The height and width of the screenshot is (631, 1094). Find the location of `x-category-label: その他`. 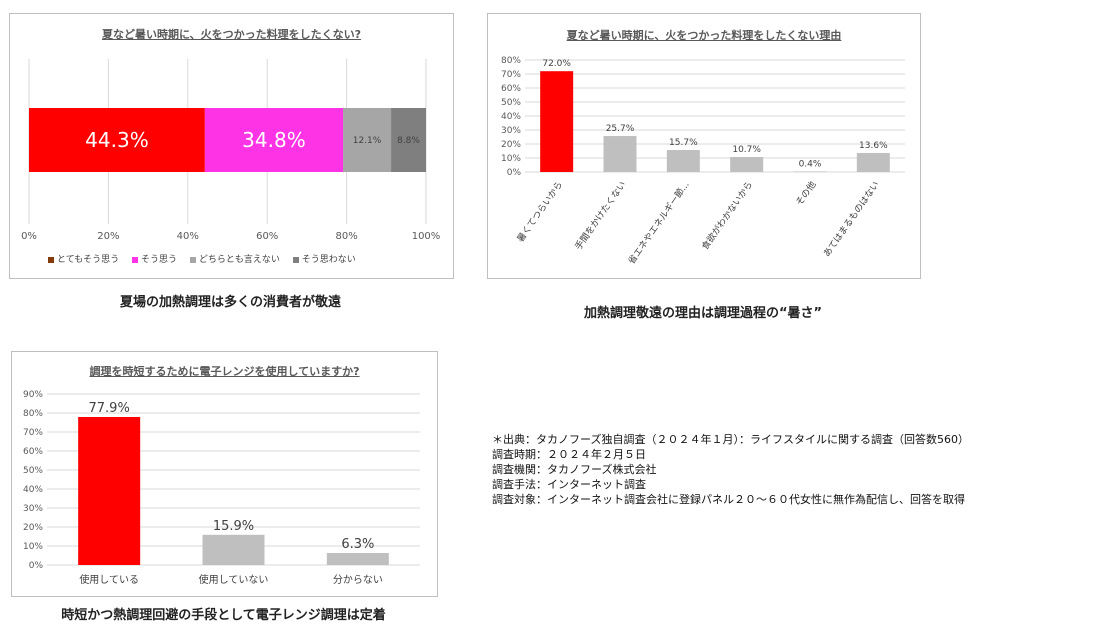

x-category-label: その他 is located at coordinates (805, 193).